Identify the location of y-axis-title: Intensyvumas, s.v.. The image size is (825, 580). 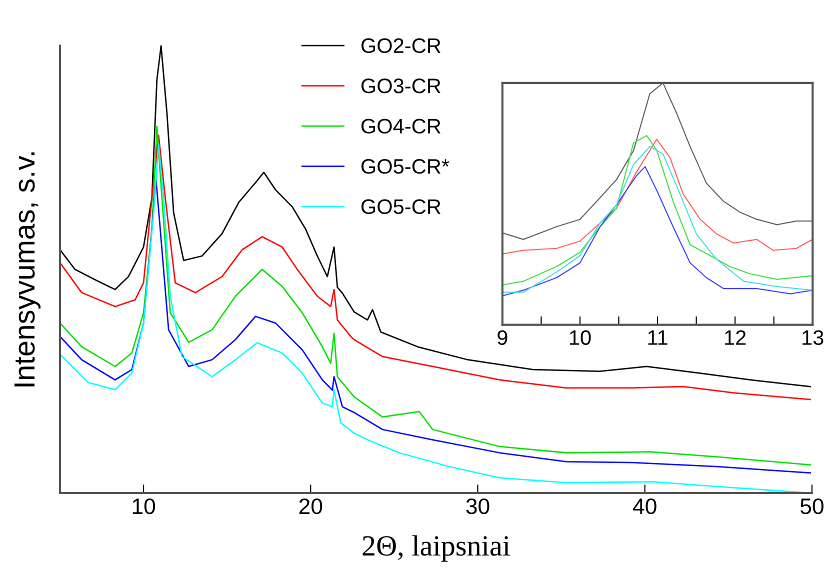
(27, 269).